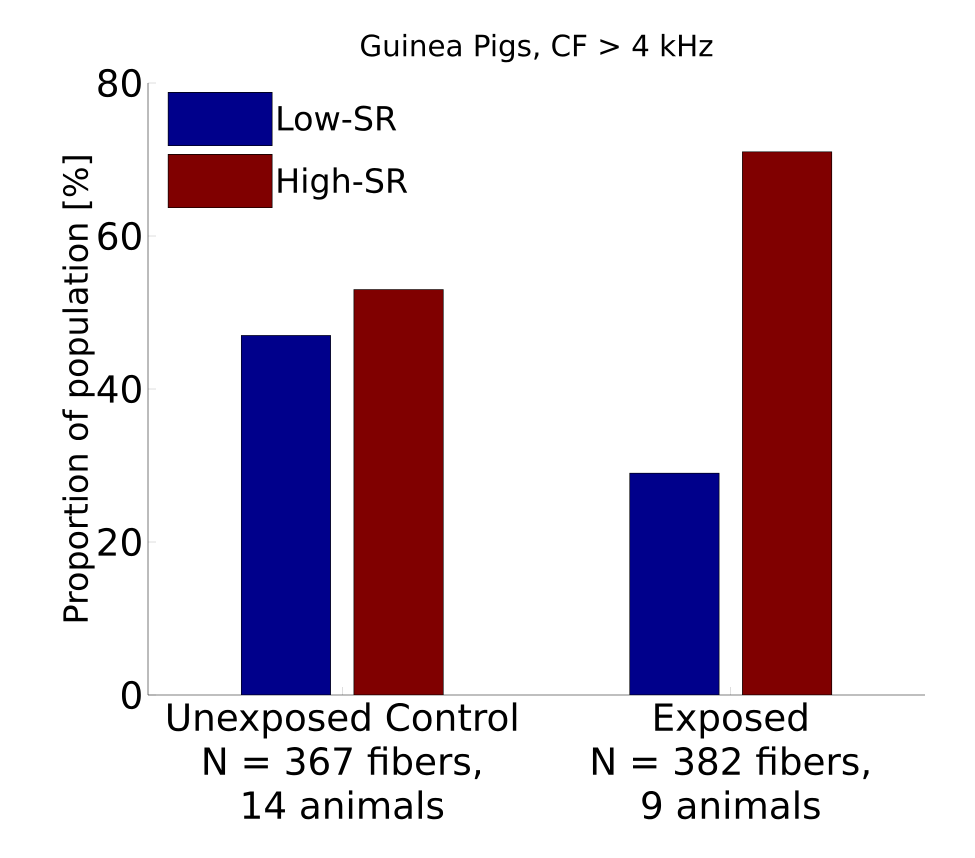  What do you see at coordinates (78, 389) in the screenshot?
I see `y-axis-title: Proportion of population [%]` at bounding box center [78, 389].